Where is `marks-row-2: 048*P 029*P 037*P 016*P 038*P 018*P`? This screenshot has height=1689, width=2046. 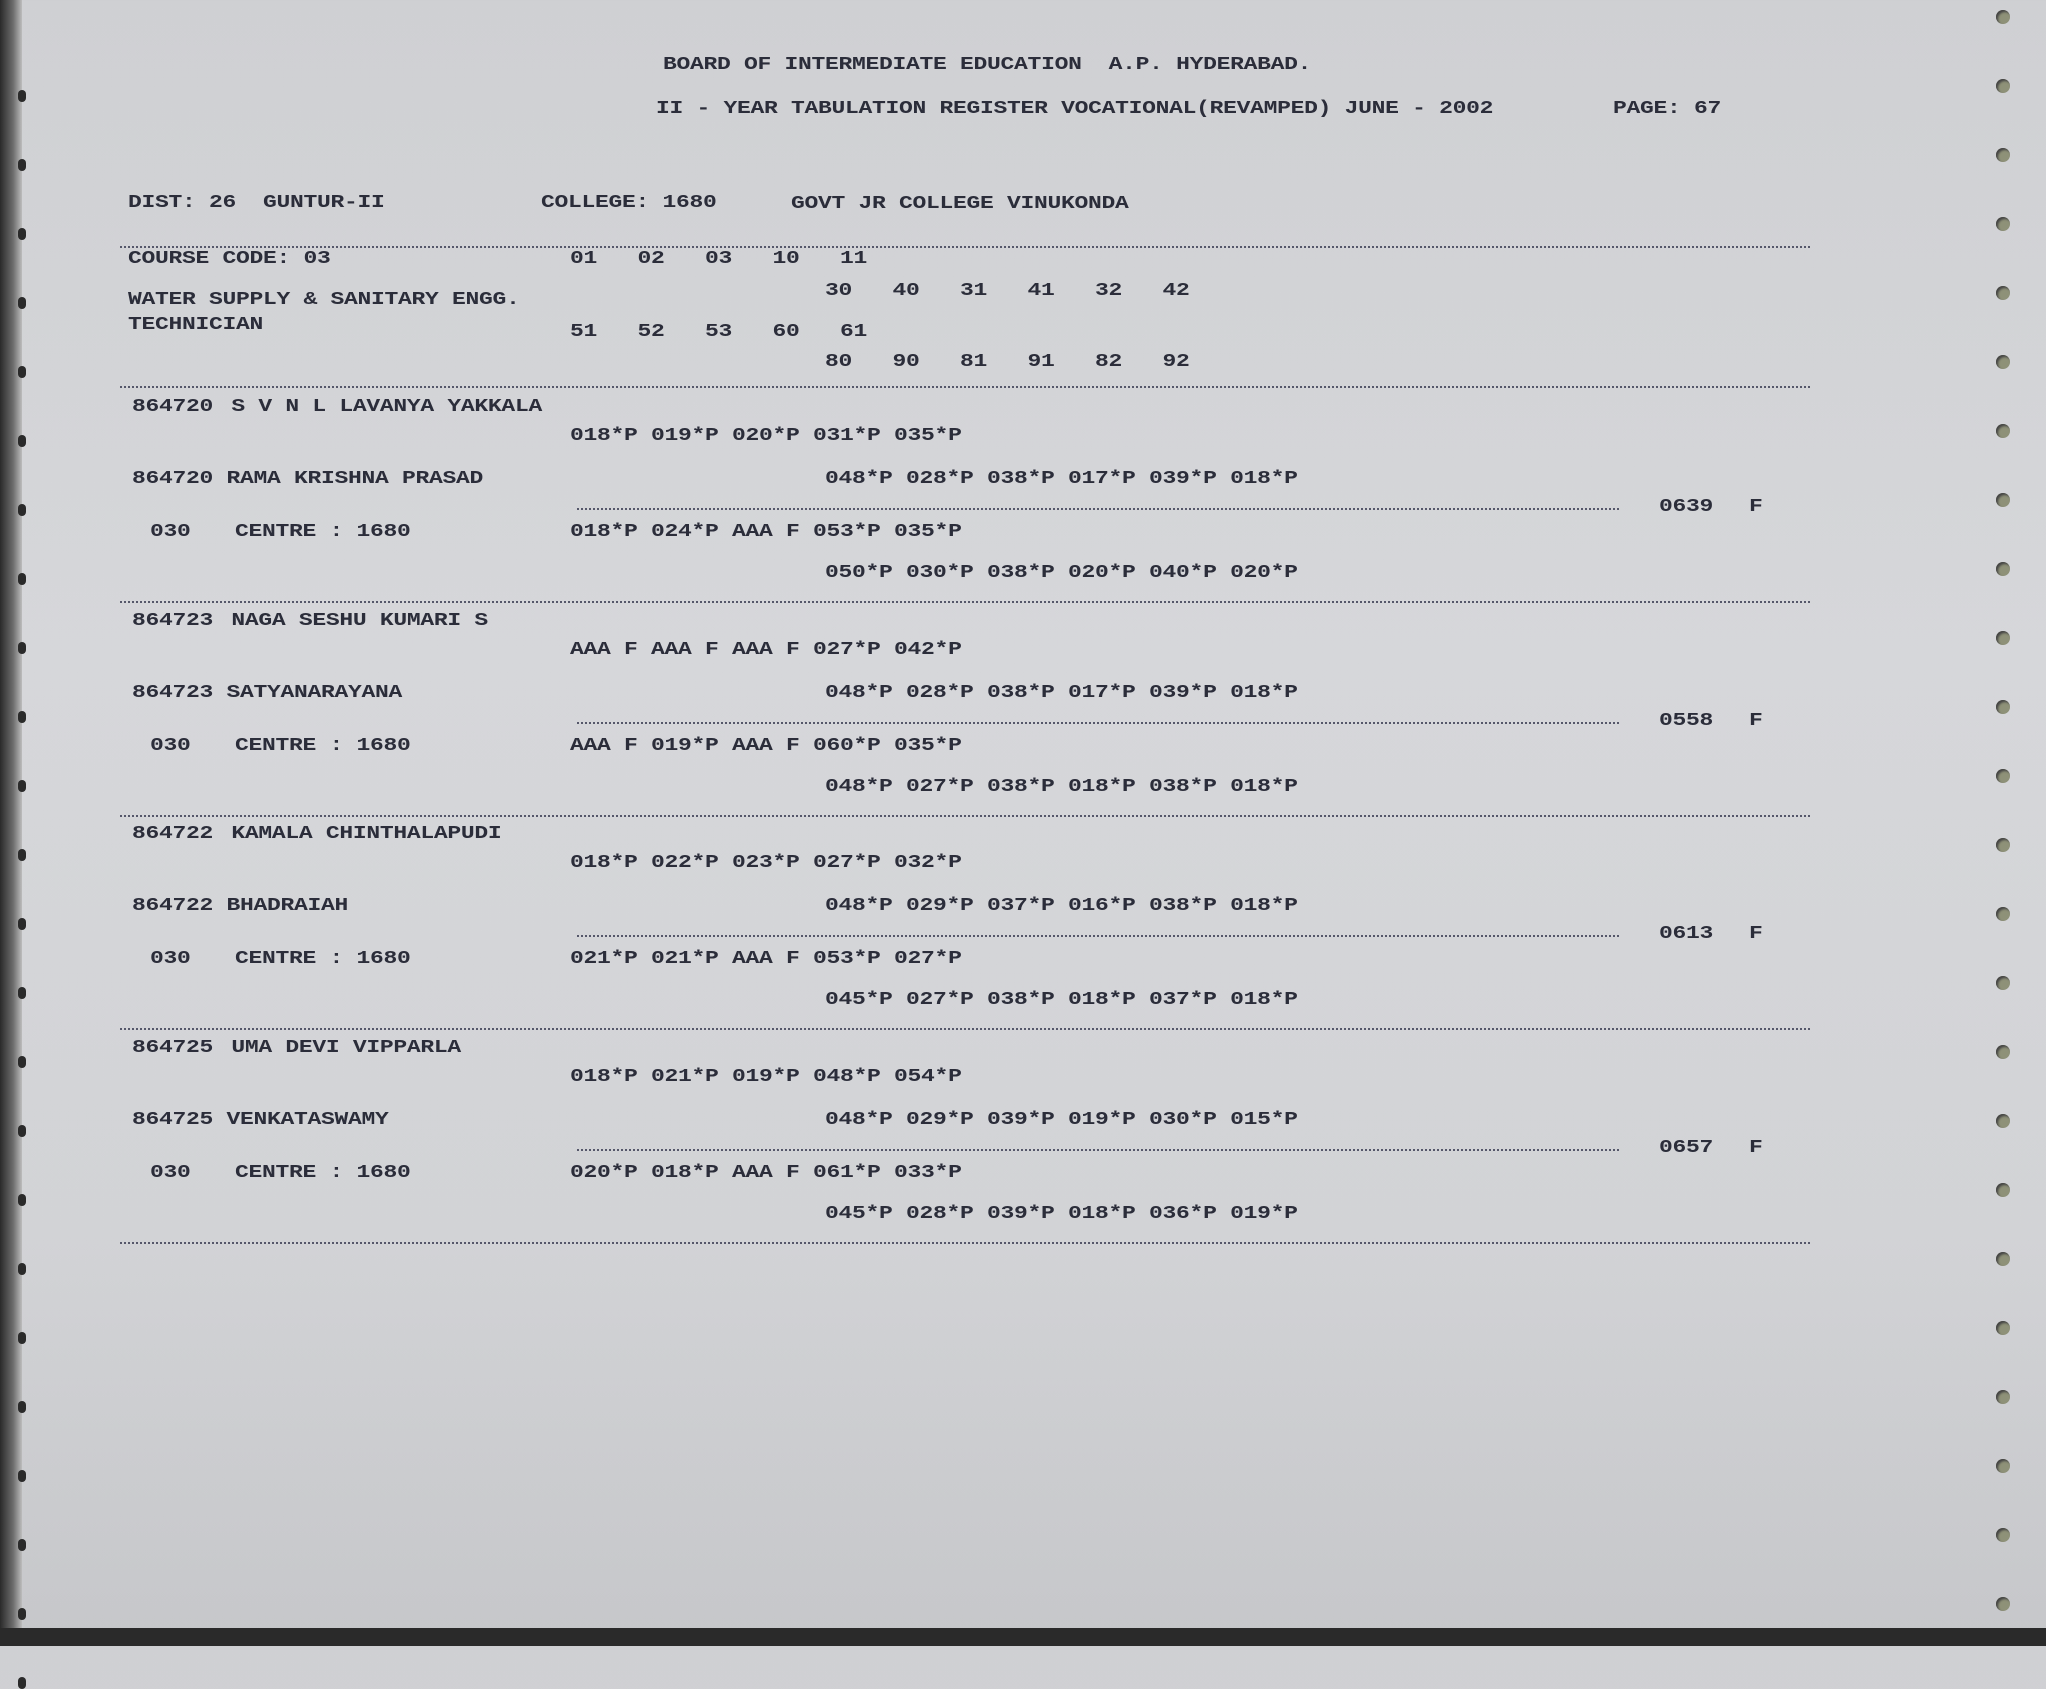 marks-row-2: 048*P 029*P 037*P 016*P 038*P 018*P is located at coordinates (1061, 905).